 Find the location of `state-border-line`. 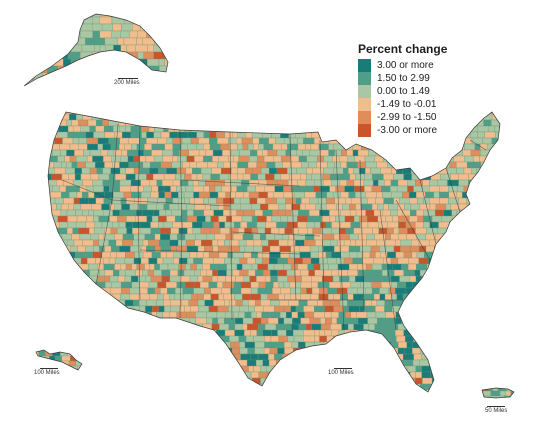

state-border-line is located at coordinates (322, 220).